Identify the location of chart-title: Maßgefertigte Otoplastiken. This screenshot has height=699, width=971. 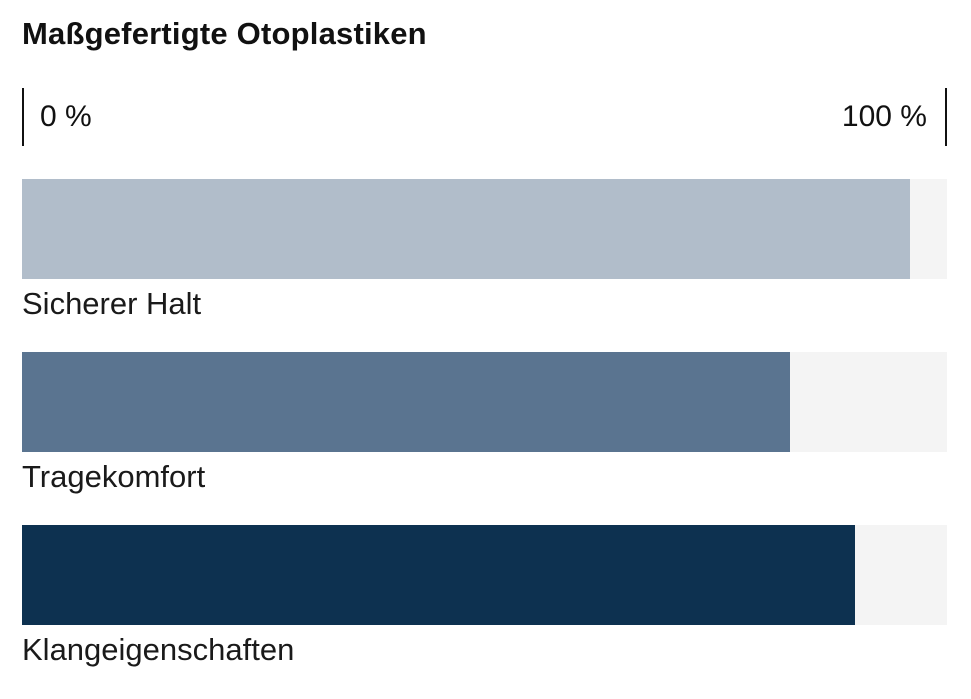
(224, 33).